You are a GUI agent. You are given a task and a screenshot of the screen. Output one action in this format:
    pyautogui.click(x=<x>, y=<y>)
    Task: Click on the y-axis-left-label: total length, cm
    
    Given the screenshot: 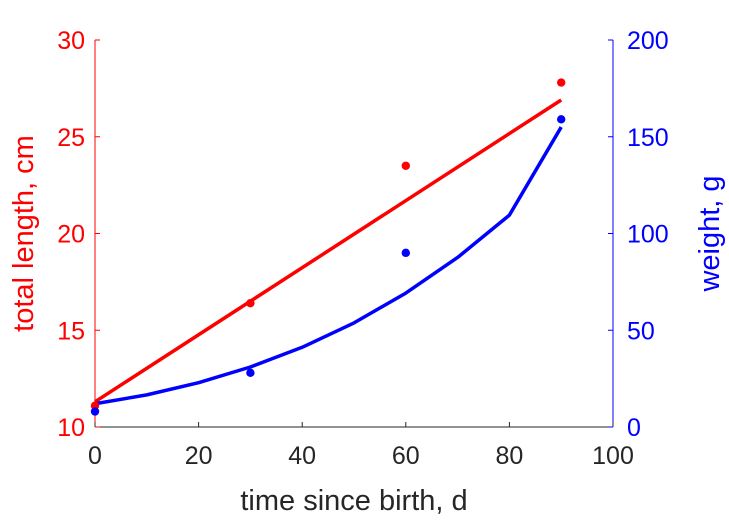 What is the action you would take?
    pyautogui.click(x=24, y=233)
    